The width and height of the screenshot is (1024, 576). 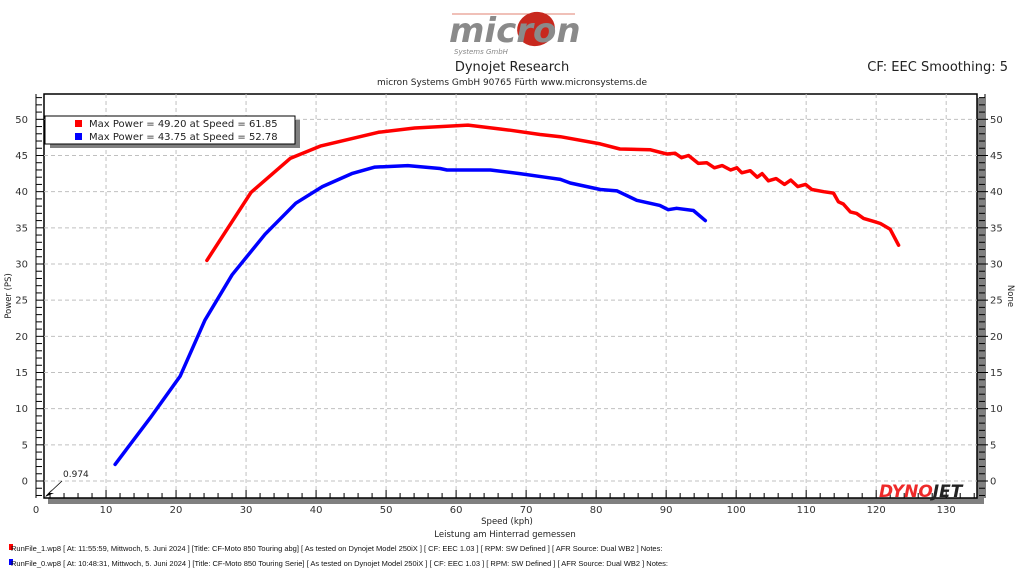 I want to click on legend-entry-run1: Max Power = 49.20 at Speed = 61.85, so click(x=183, y=124).